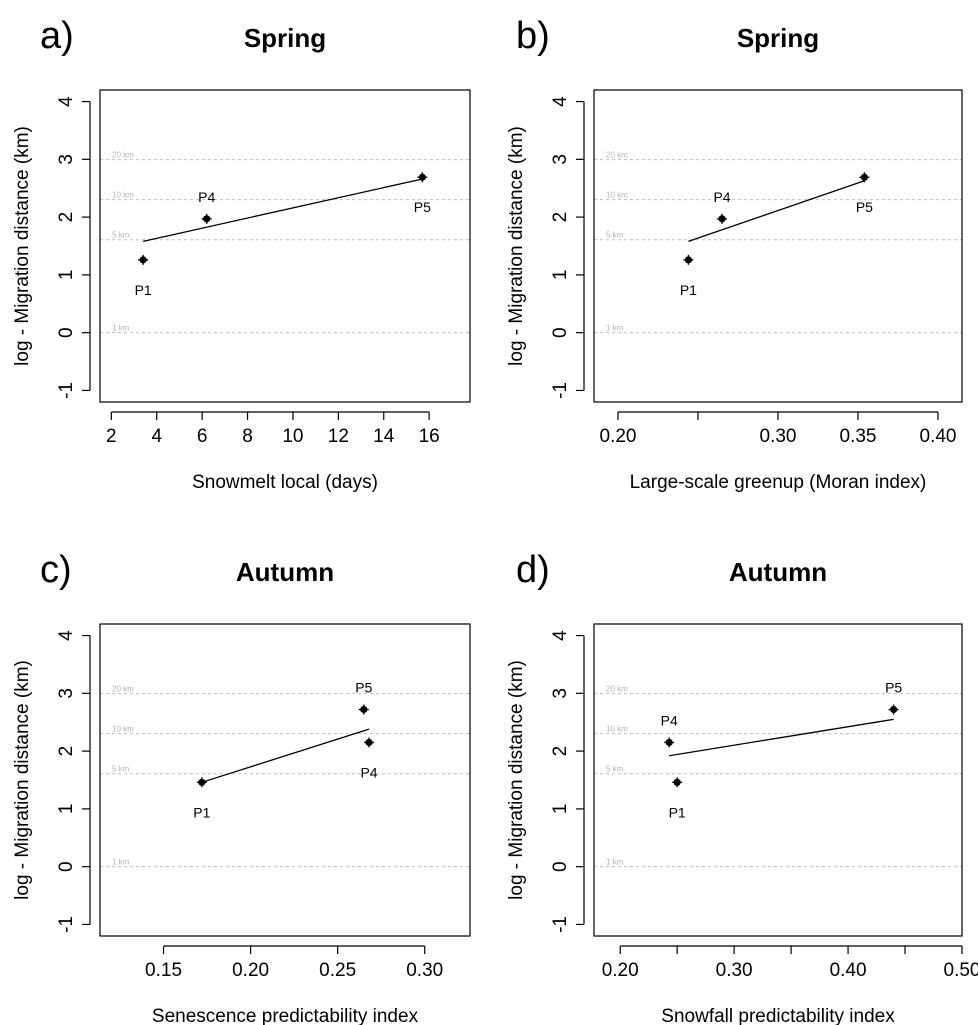 The width and height of the screenshot is (978, 1025). I want to click on x-tick-label: 2, so click(111, 436).